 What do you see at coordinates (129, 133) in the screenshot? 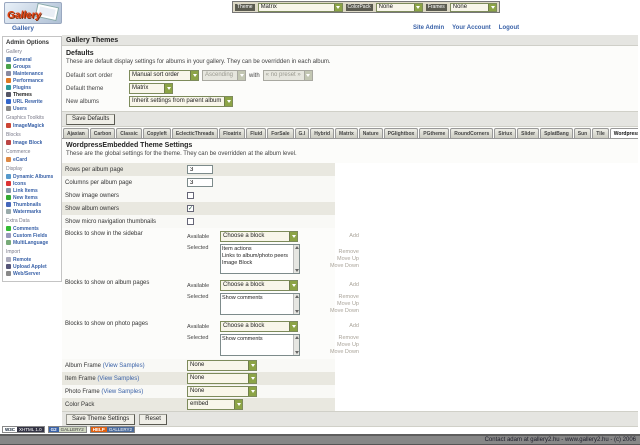
I see `tab-classic: Classic` at bounding box center [129, 133].